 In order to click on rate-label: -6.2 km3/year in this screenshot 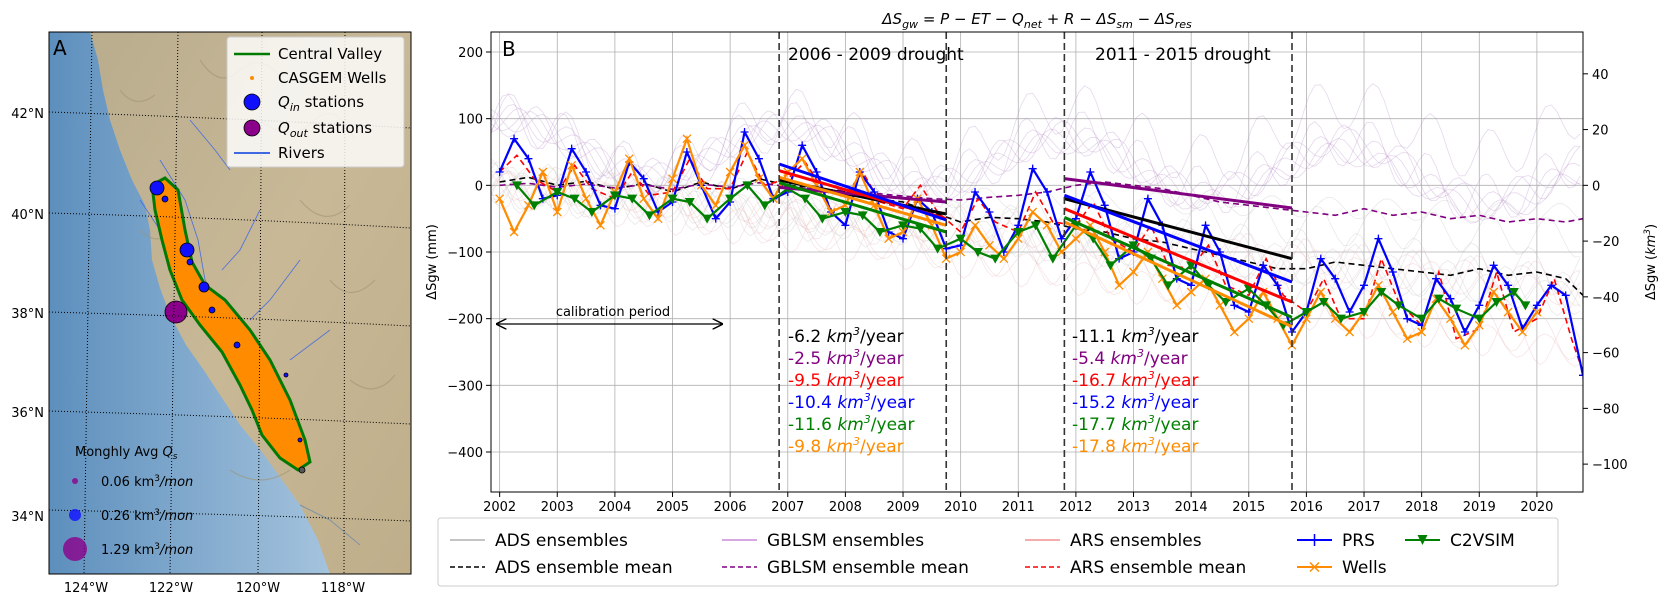, I will do `click(846, 336)`.